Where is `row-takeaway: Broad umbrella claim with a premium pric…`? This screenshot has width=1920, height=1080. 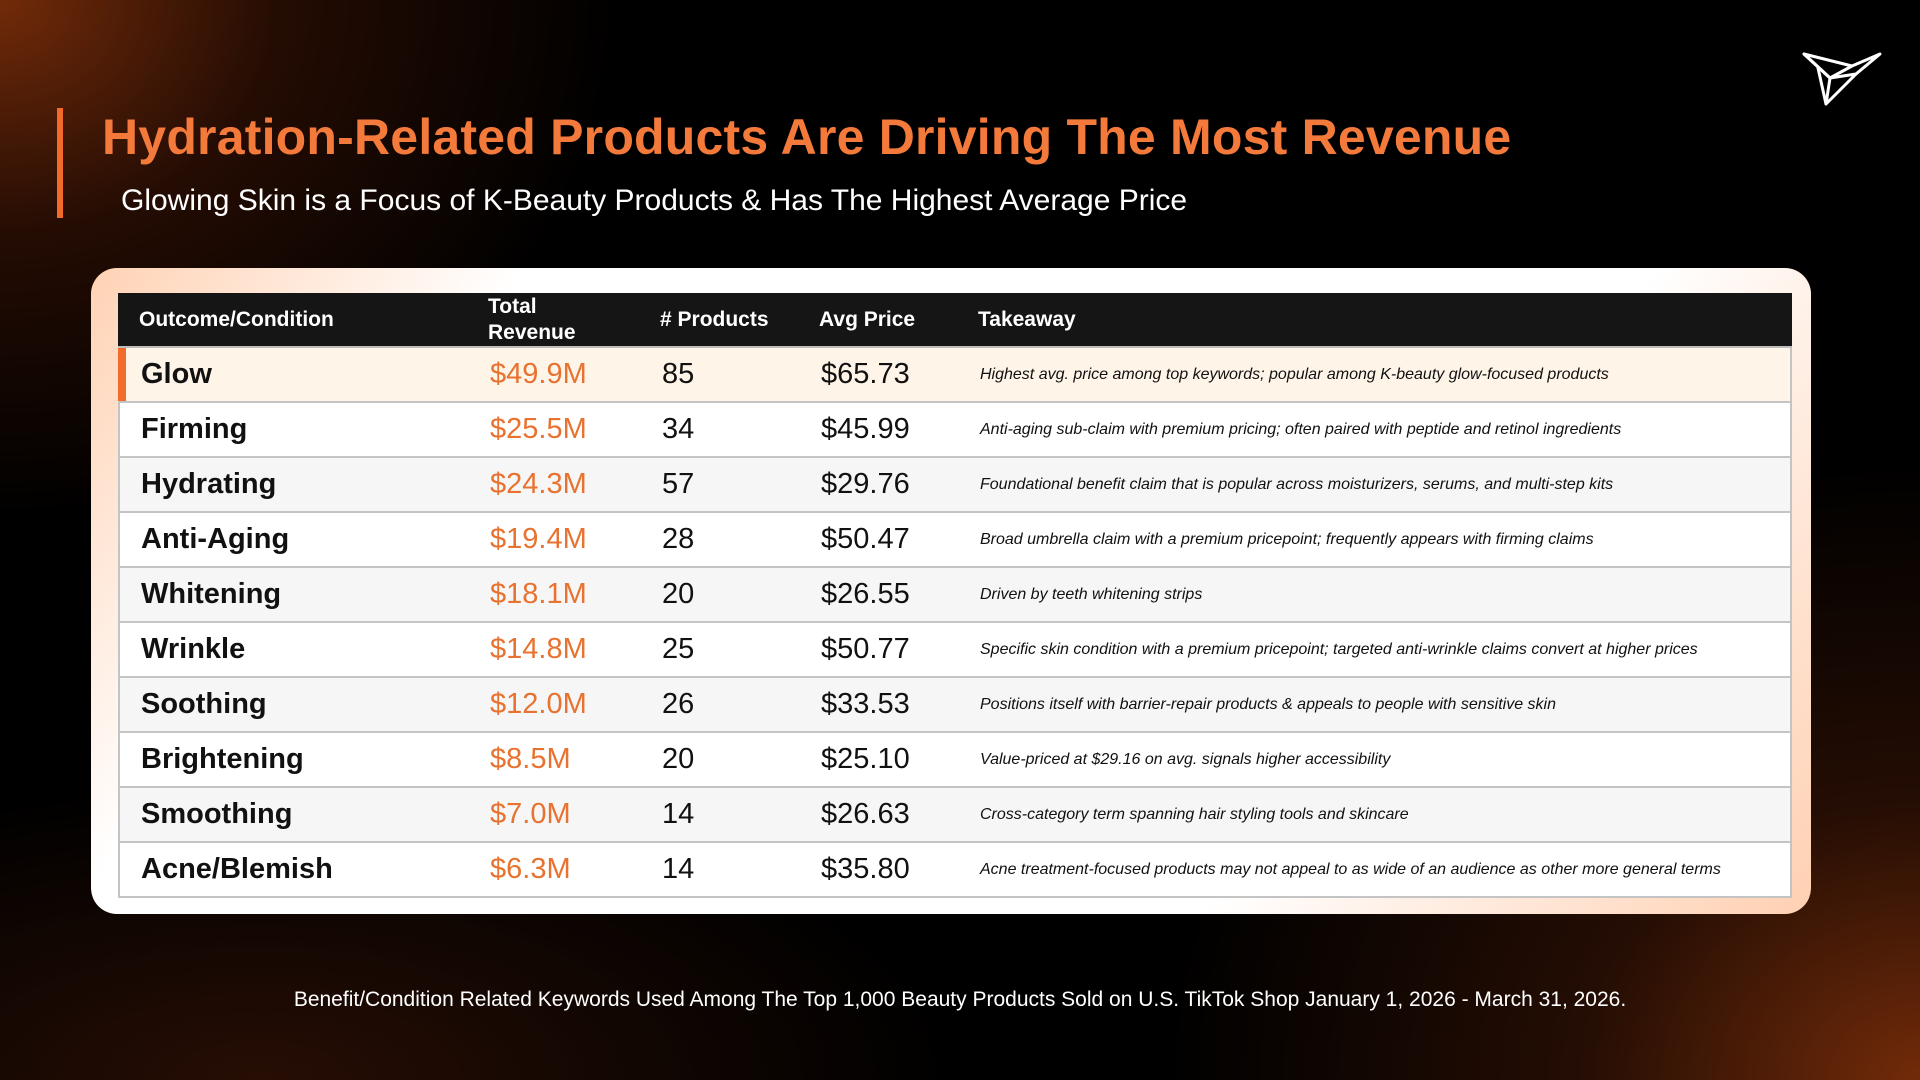
row-takeaway: Broad umbrella claim with a premium pric… is located at coordinates (1287, 539).